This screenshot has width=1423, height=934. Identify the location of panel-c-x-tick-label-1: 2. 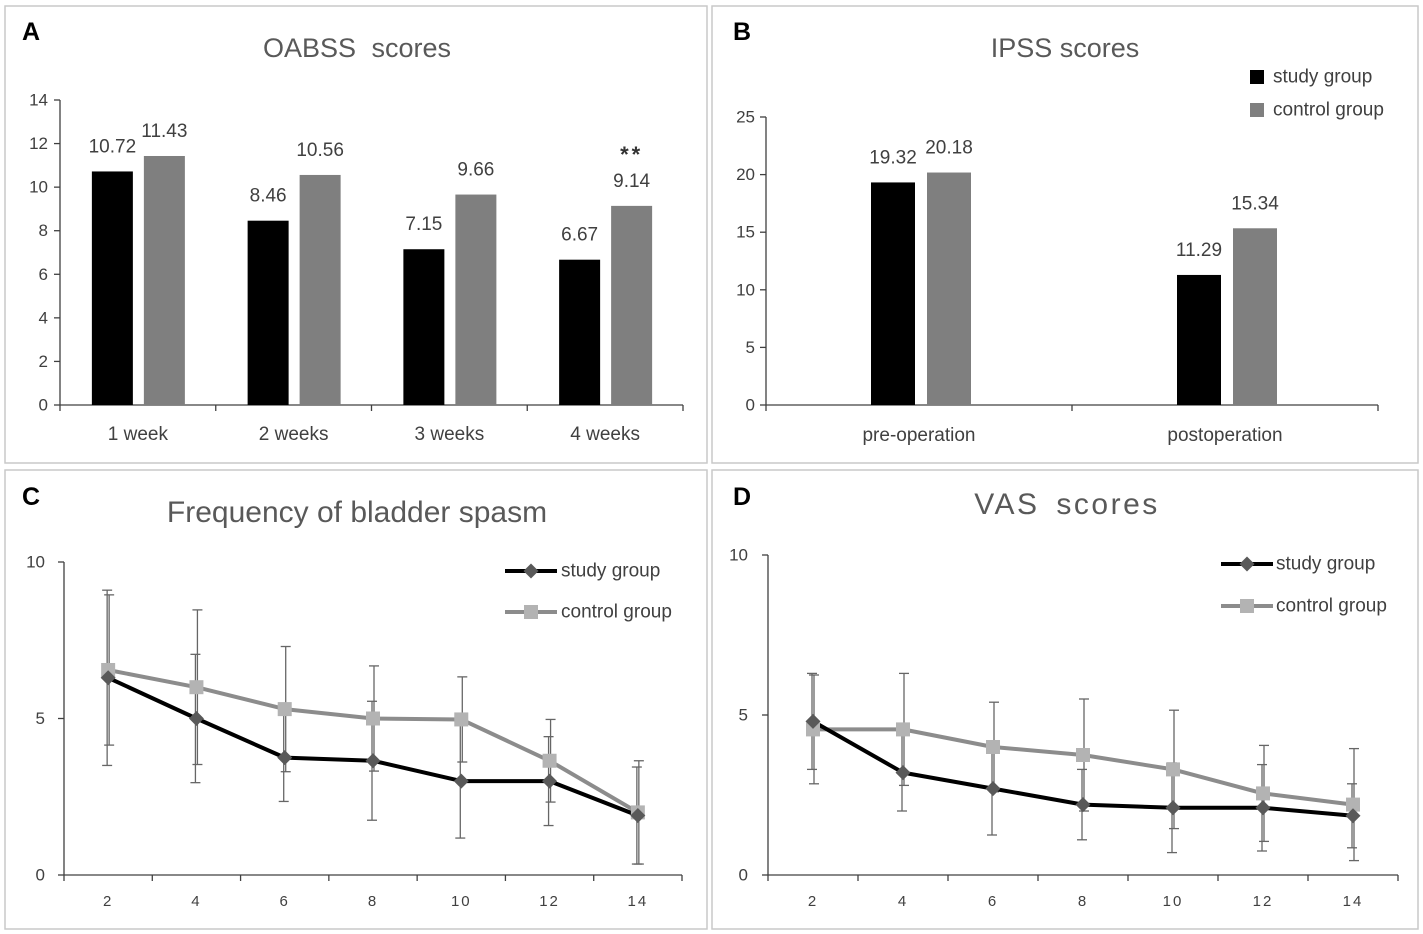
(108, 901).